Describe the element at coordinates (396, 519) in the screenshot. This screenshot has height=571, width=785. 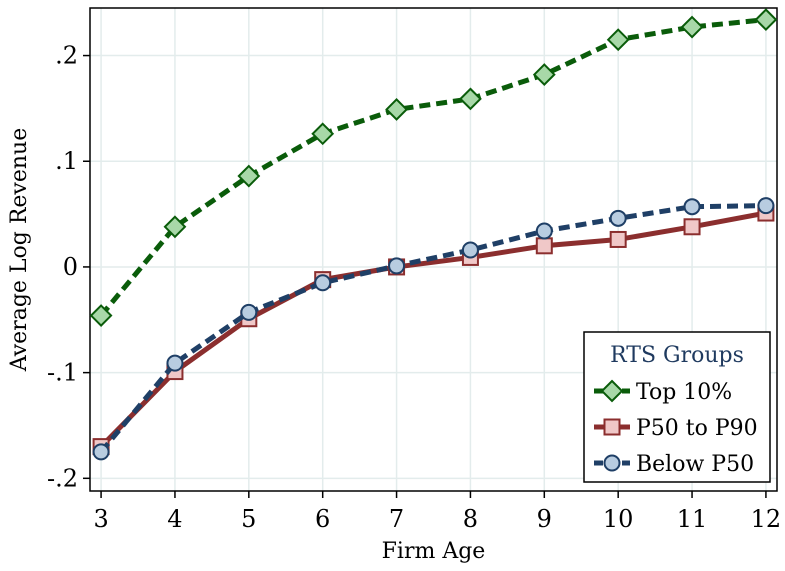
I see `x-tick-label: 7` at that location.